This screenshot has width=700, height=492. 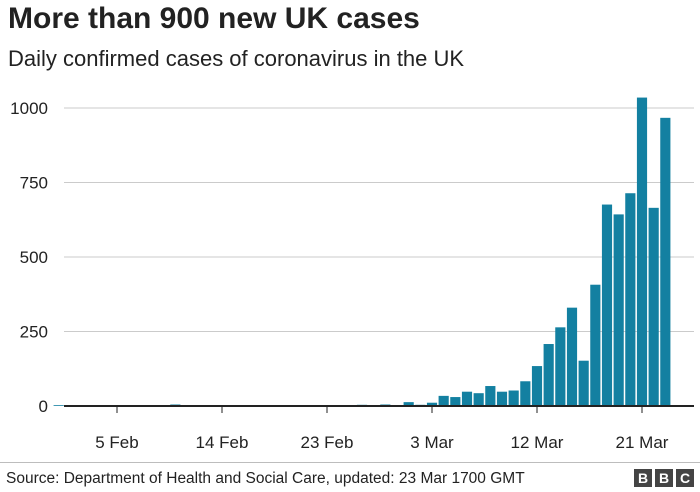 What do you see at coordinates (537, 442) in the screenshot?
I see `x-tick-label: 12 Mar` at bounding box center [537, 442].